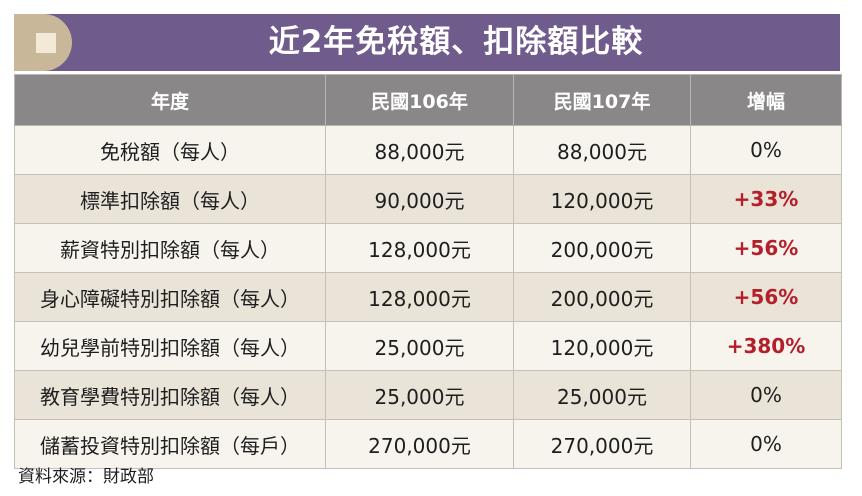 This screenshot has width=862, height=496. Describe the element at coordinates (170, 150) in the screenshot. I see `row-item: 免稅額（每人）` at that location.